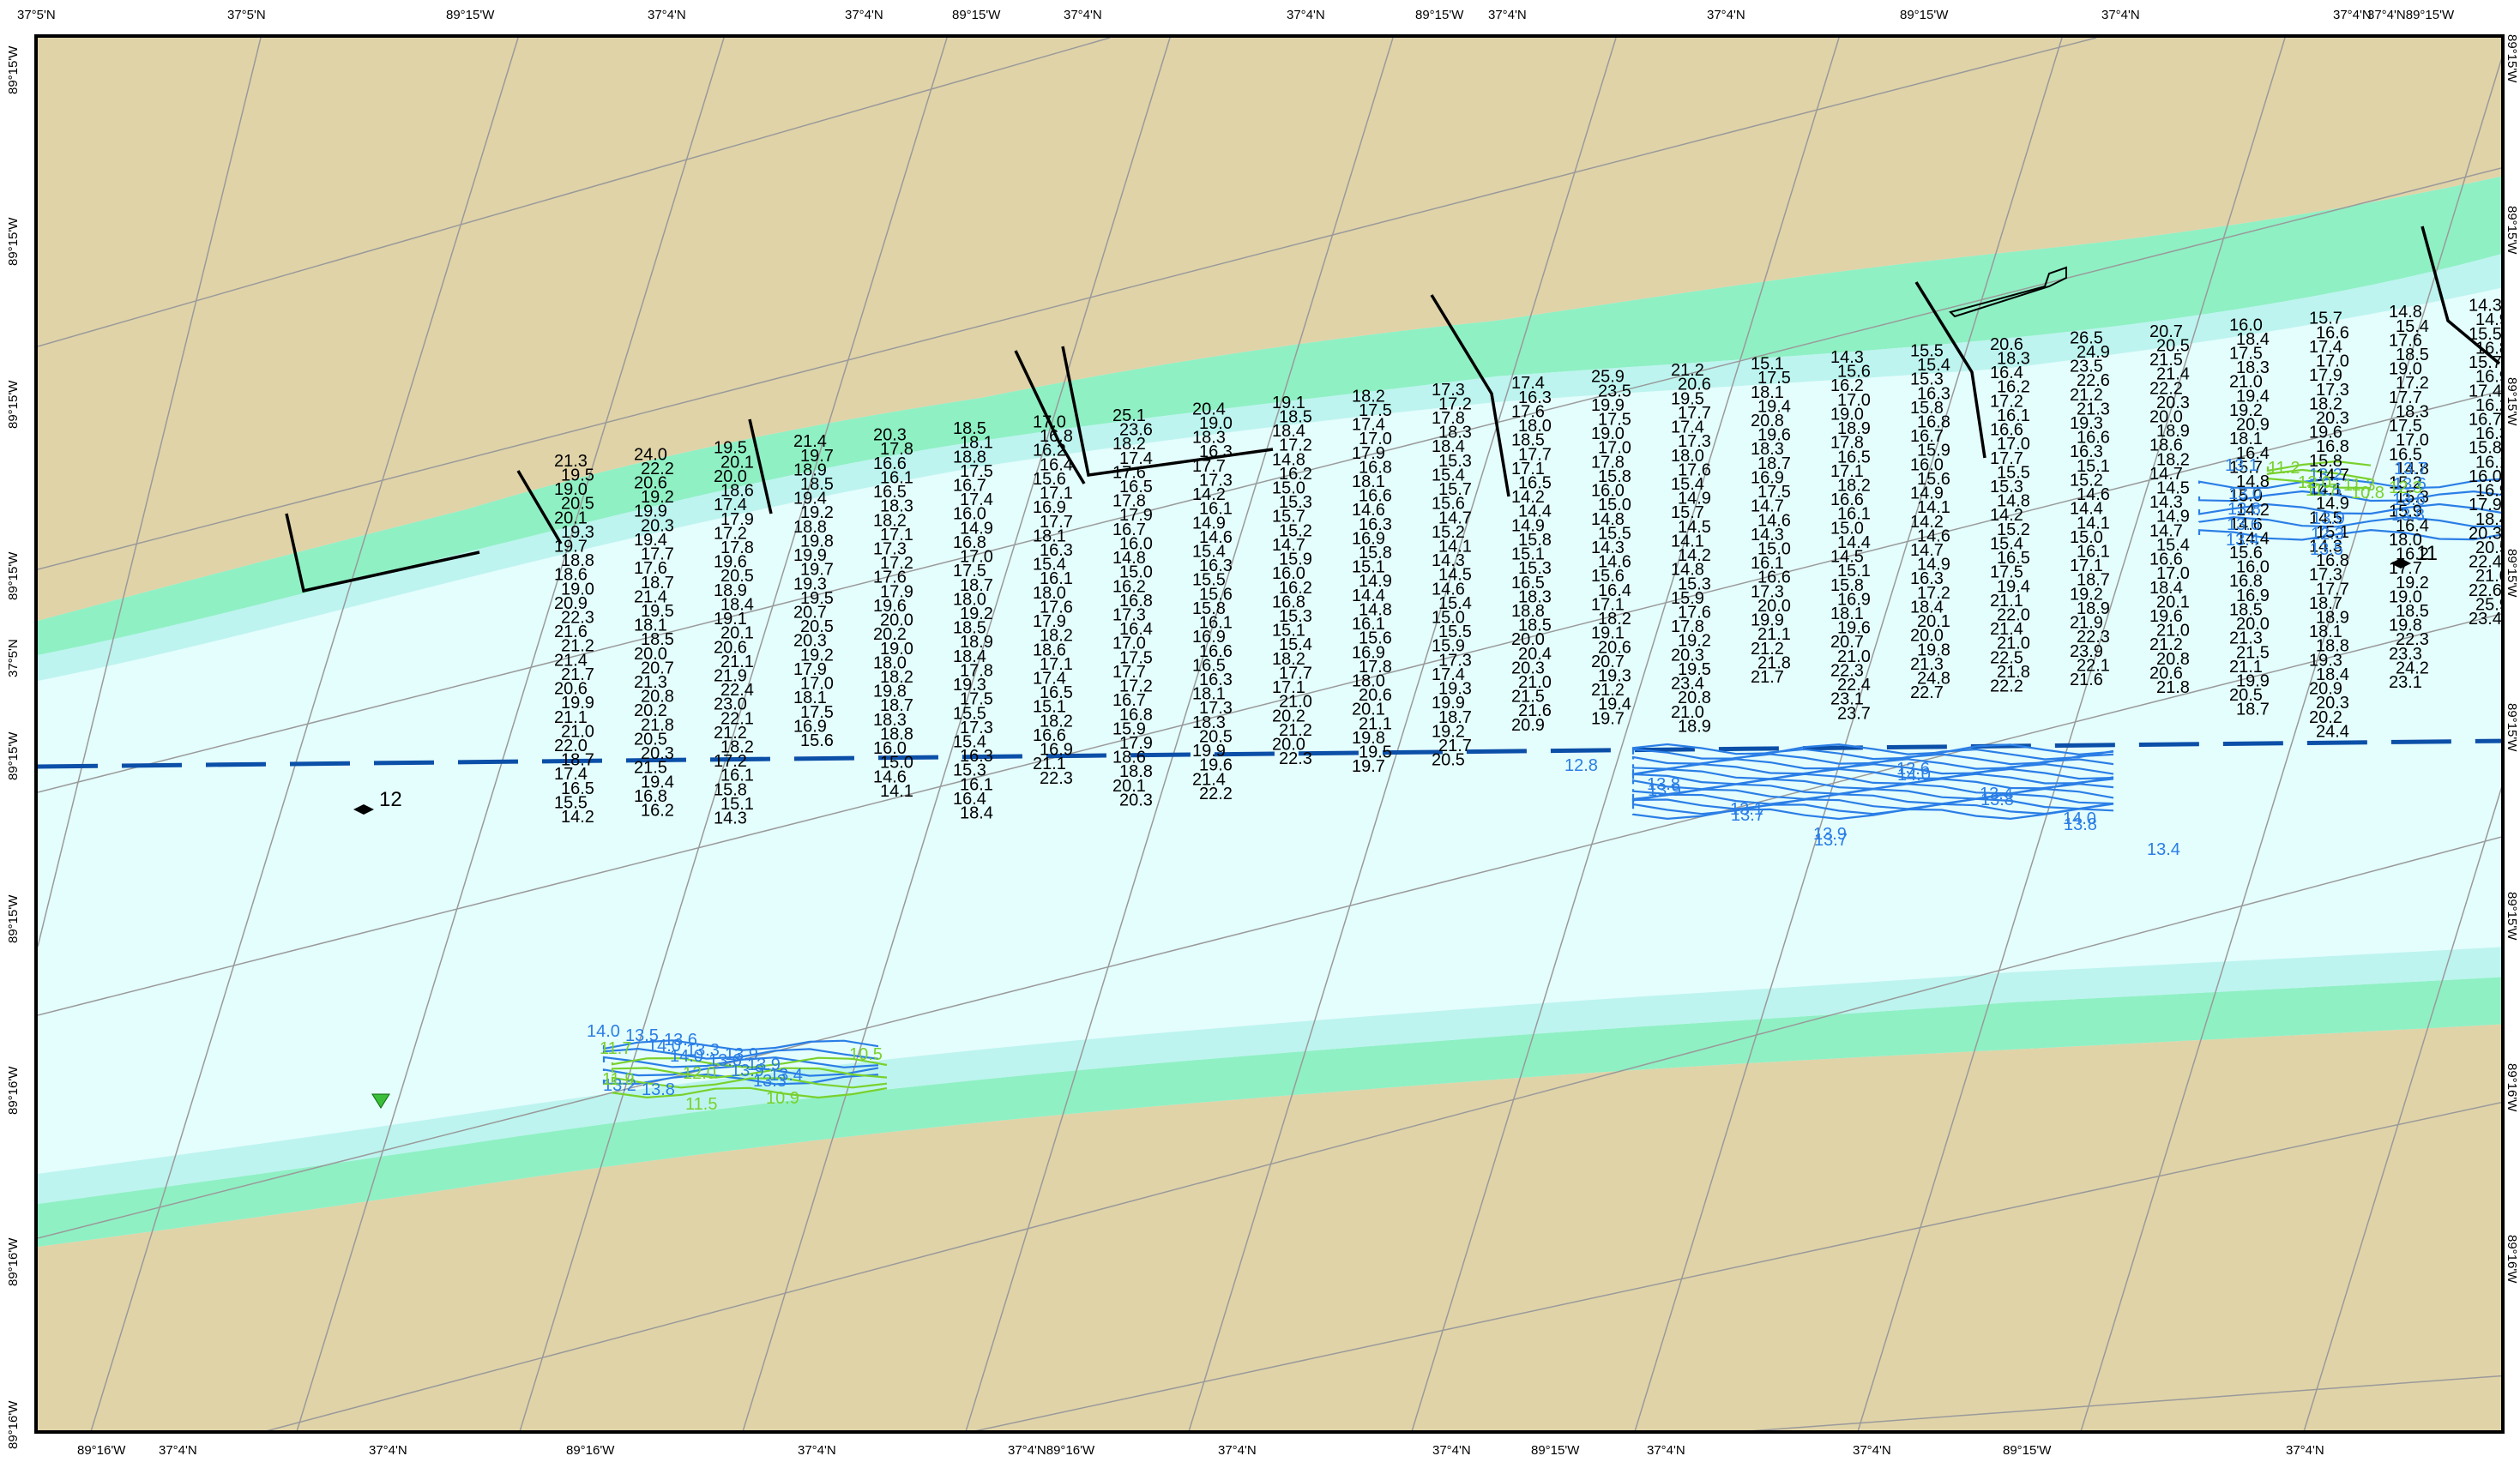 This screenshot has height=1468, width=2520. Describe the element at coordinates (1774, 662) in the screenshot. I see `depth-sounding: 21.8` at that location.